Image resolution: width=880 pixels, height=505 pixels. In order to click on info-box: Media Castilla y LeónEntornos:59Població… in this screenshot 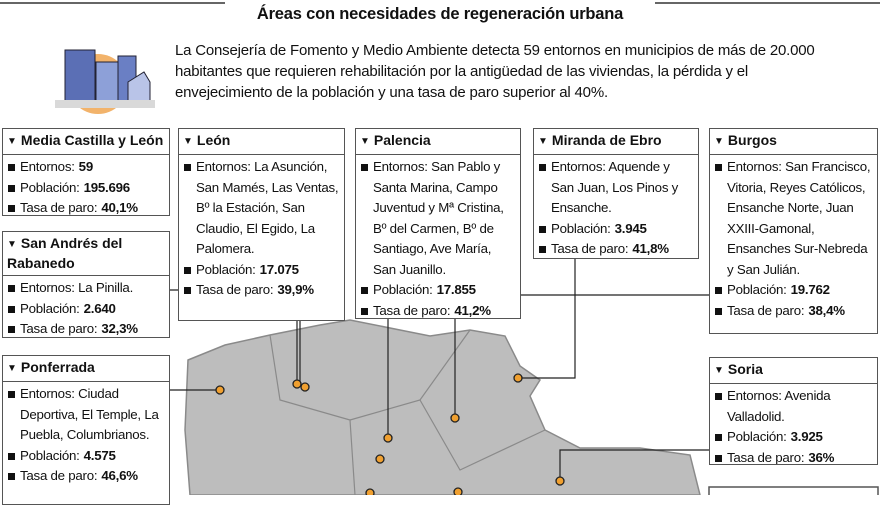, I will do `click(86, 172)`.